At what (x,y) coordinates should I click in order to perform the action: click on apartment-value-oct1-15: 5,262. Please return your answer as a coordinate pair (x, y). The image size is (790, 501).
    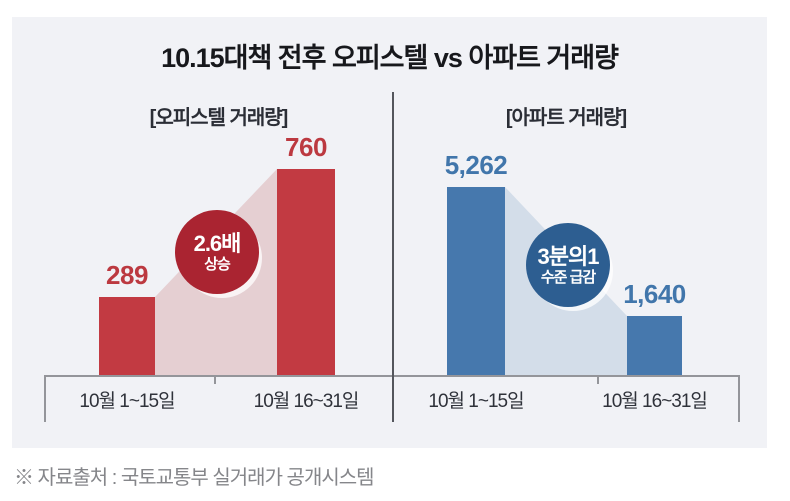
    Looking at the image, I should click on (476, 165).